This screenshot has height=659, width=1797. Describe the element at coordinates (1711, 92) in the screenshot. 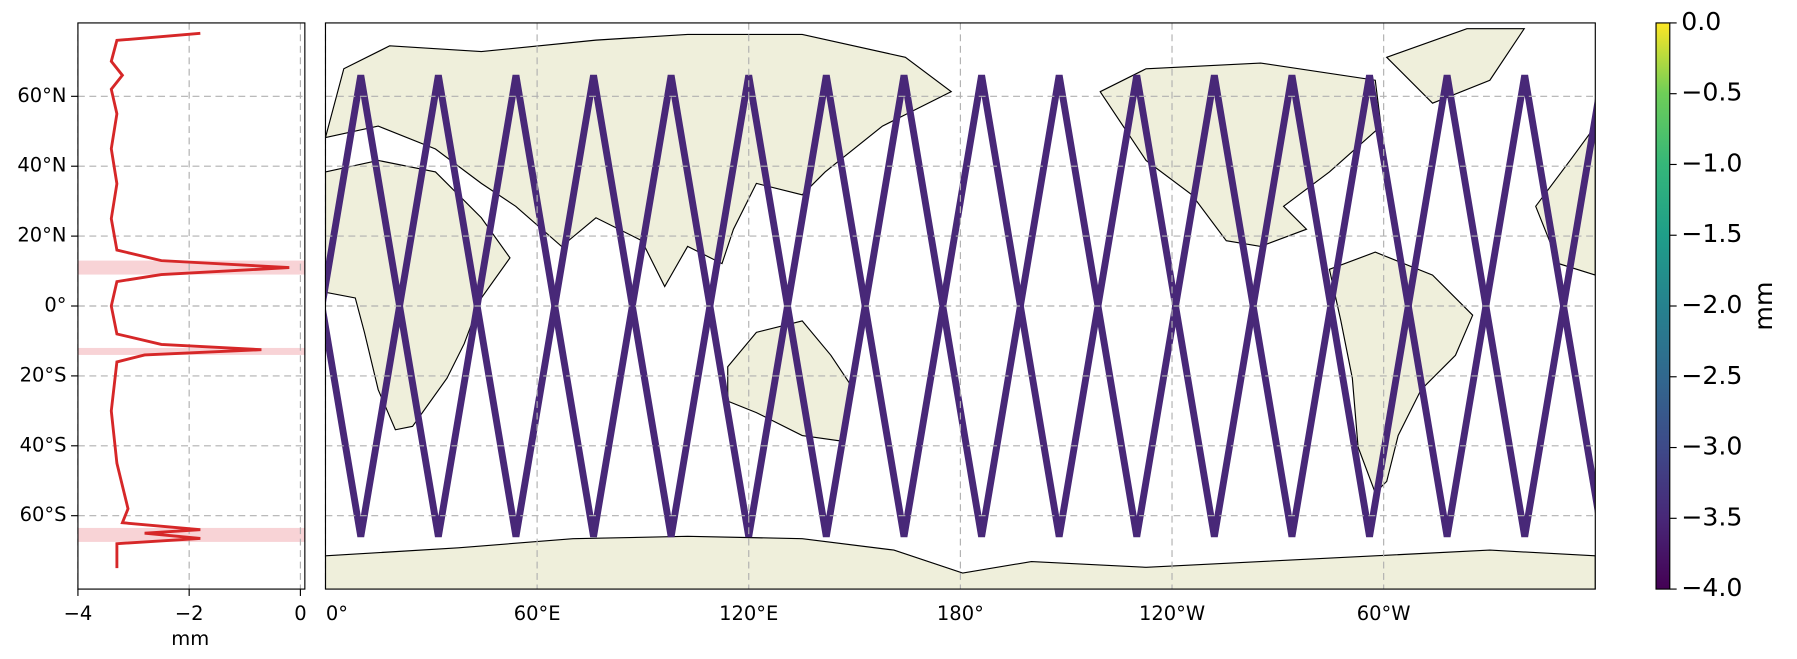

I see `colorbar-tick-label: −0.5` at that location.